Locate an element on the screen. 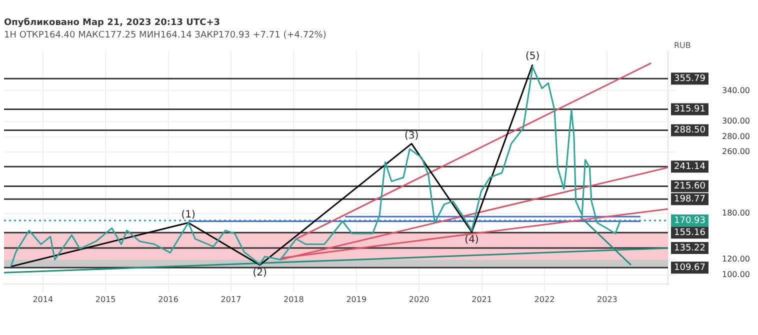  ref-line-label: 170.93 is located at coordinates (690, 221).